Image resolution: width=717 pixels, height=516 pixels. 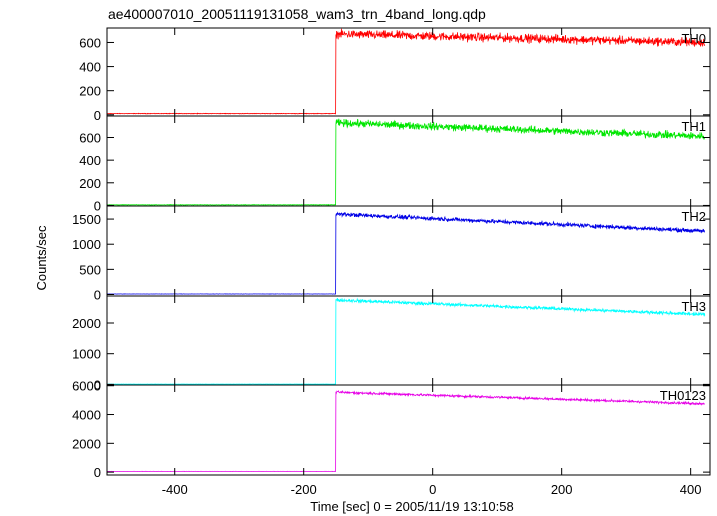 I want to click on series-line-th1, so click(x=406, y=162).